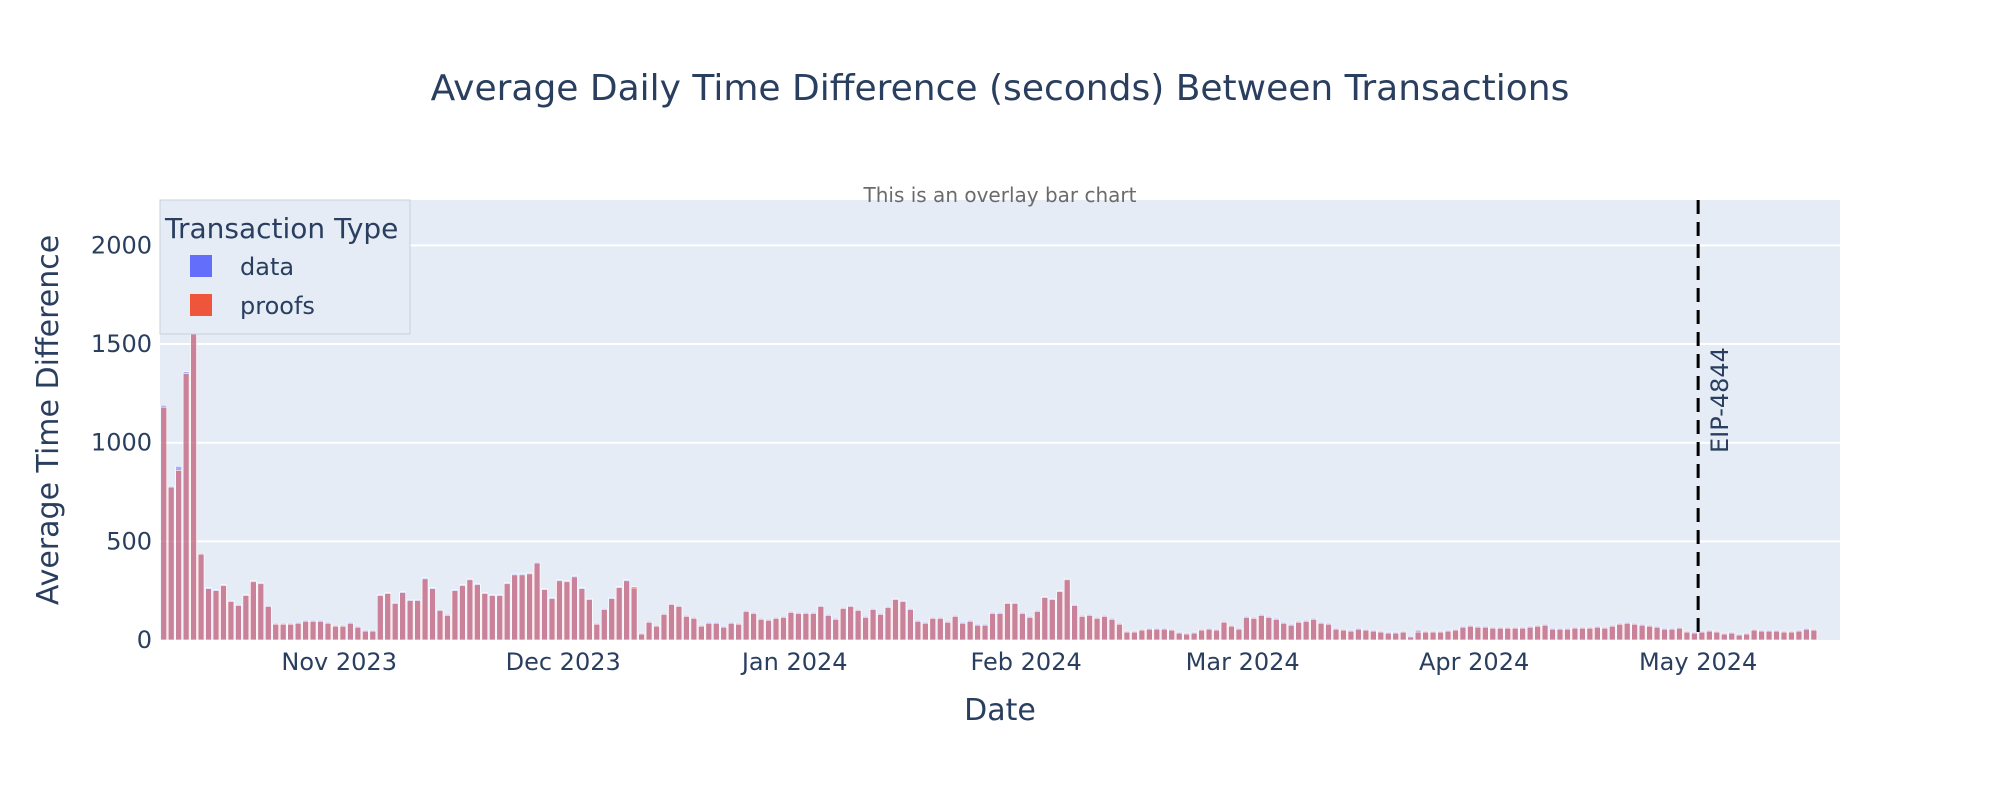 This screenshot has width=2000, height=800. Describe the element at coordinates (144, 640) in the screenshot. I see `y-tick-label: 0` at that location.